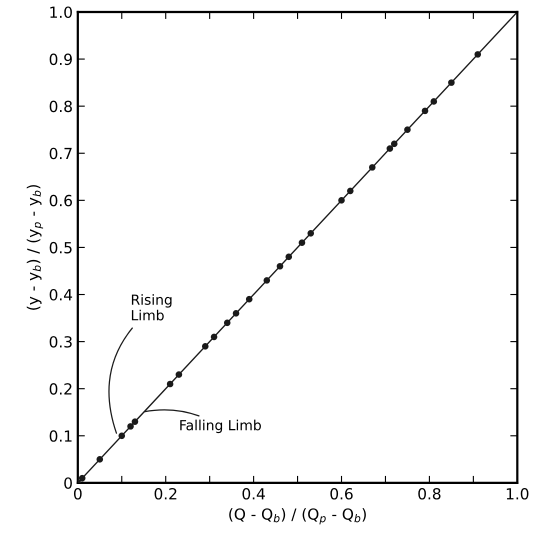 The height and width of the screenshot is (545, 548). What do you see at coordinates (61, 60) in the screenshot?
I see `y-tick-label: 0.9` at bounding box center [61, 60].